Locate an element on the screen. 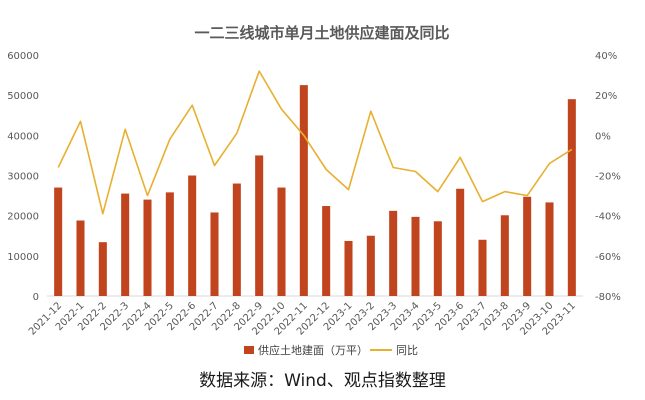 This screenshot has width=645, height=400. left-tick-label: 60000 is located at coordinates (23, 56).